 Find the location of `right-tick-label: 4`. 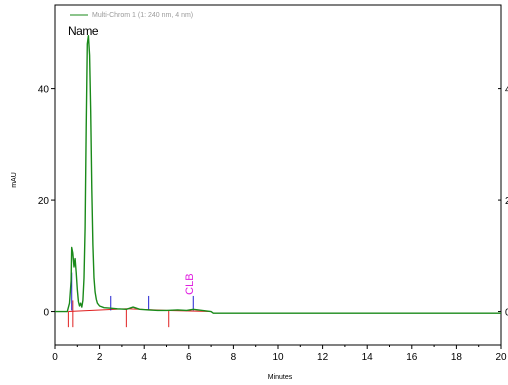

right-tick-label: 4 is located at coordinates (506, 90).